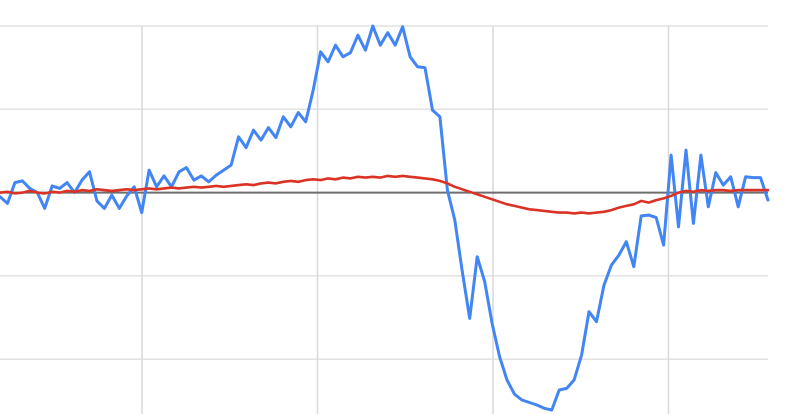 The width and height of the screenshot is (787, 414). Describe the element at coordinates (385, 194) in the screenshot. I see `red-series-line` at that location.